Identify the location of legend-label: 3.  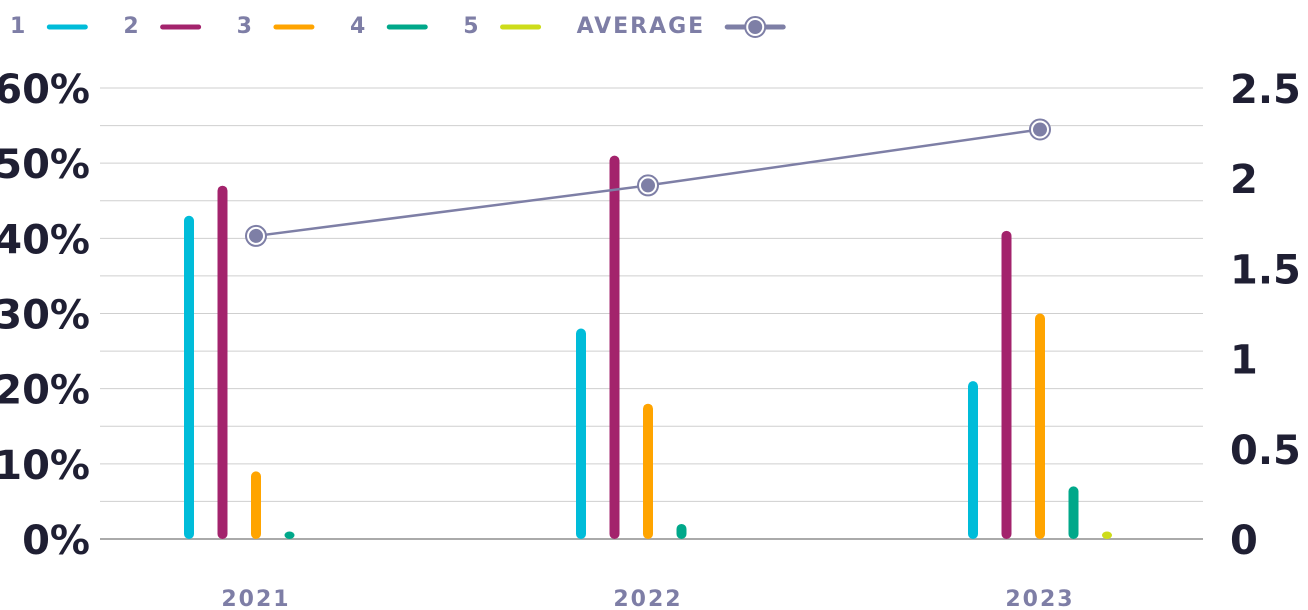
(245, 26).